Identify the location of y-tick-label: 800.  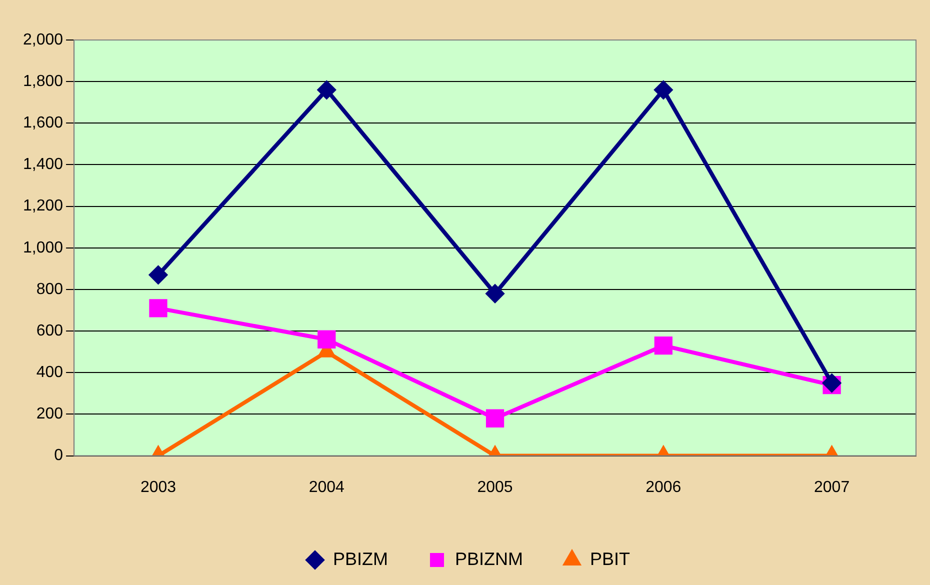
(50, 289).